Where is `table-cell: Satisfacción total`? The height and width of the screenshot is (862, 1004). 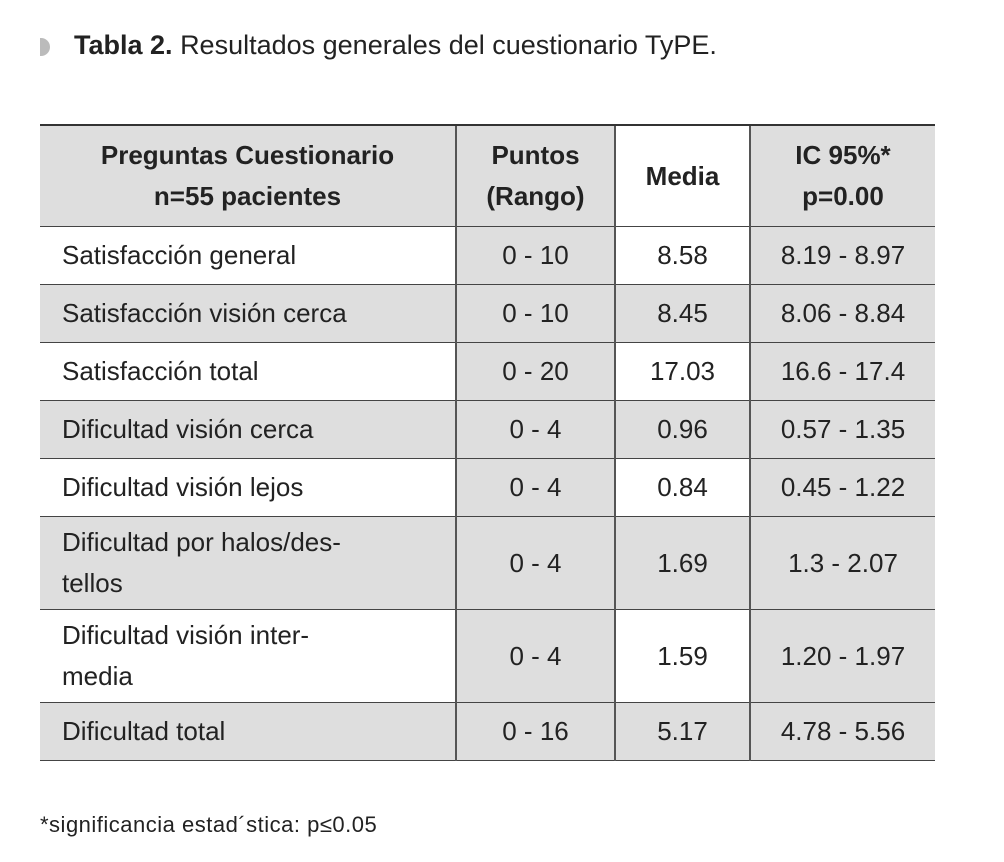 table-cell: Satisfacción total is located at coordinates (248, 371).